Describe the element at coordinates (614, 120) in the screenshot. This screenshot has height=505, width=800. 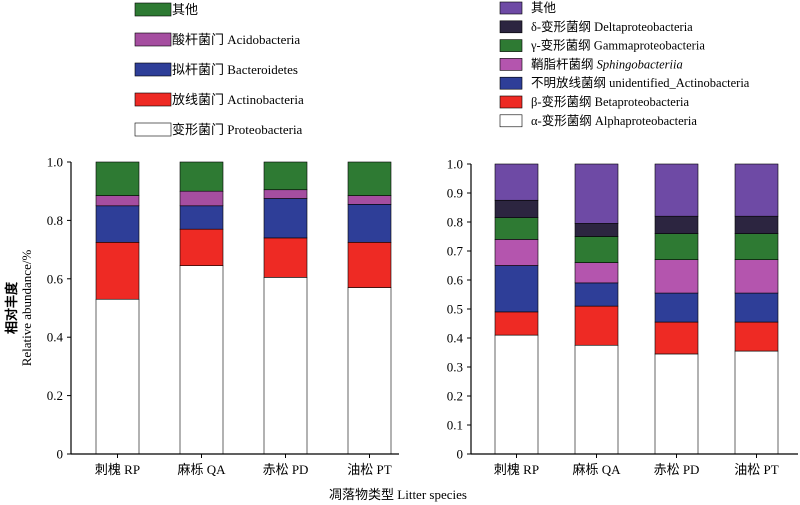
I see `legend-label: α-变形菌纲 Alphaproteobacteria` at that location.